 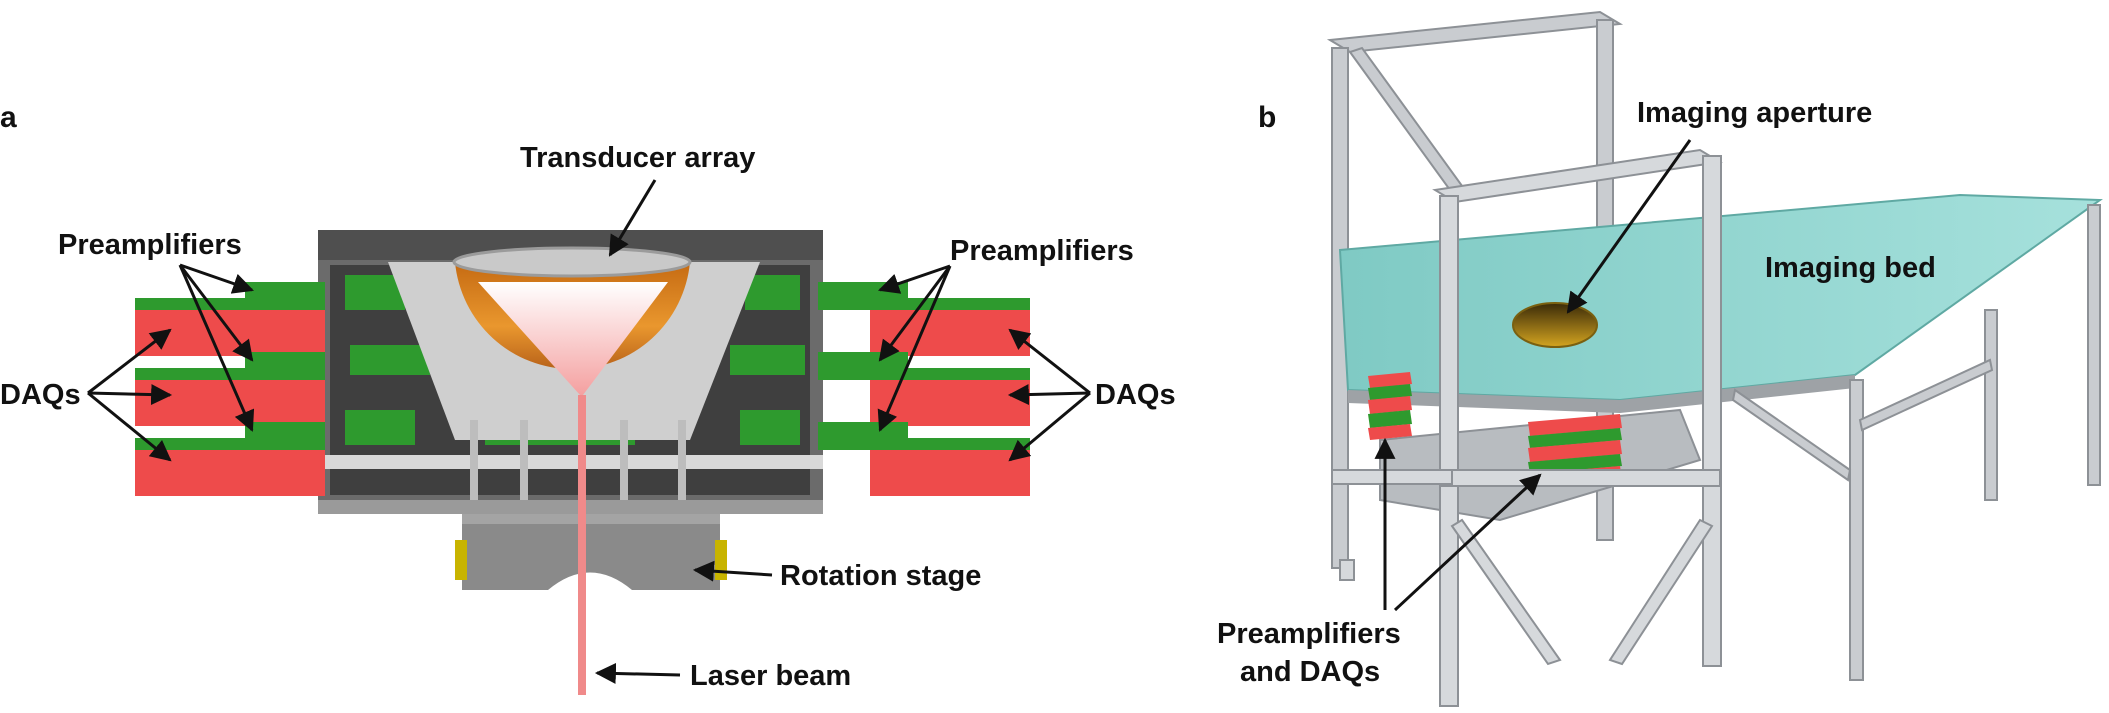 I want to click on right-daq-stack, so click(x=924, y=389).